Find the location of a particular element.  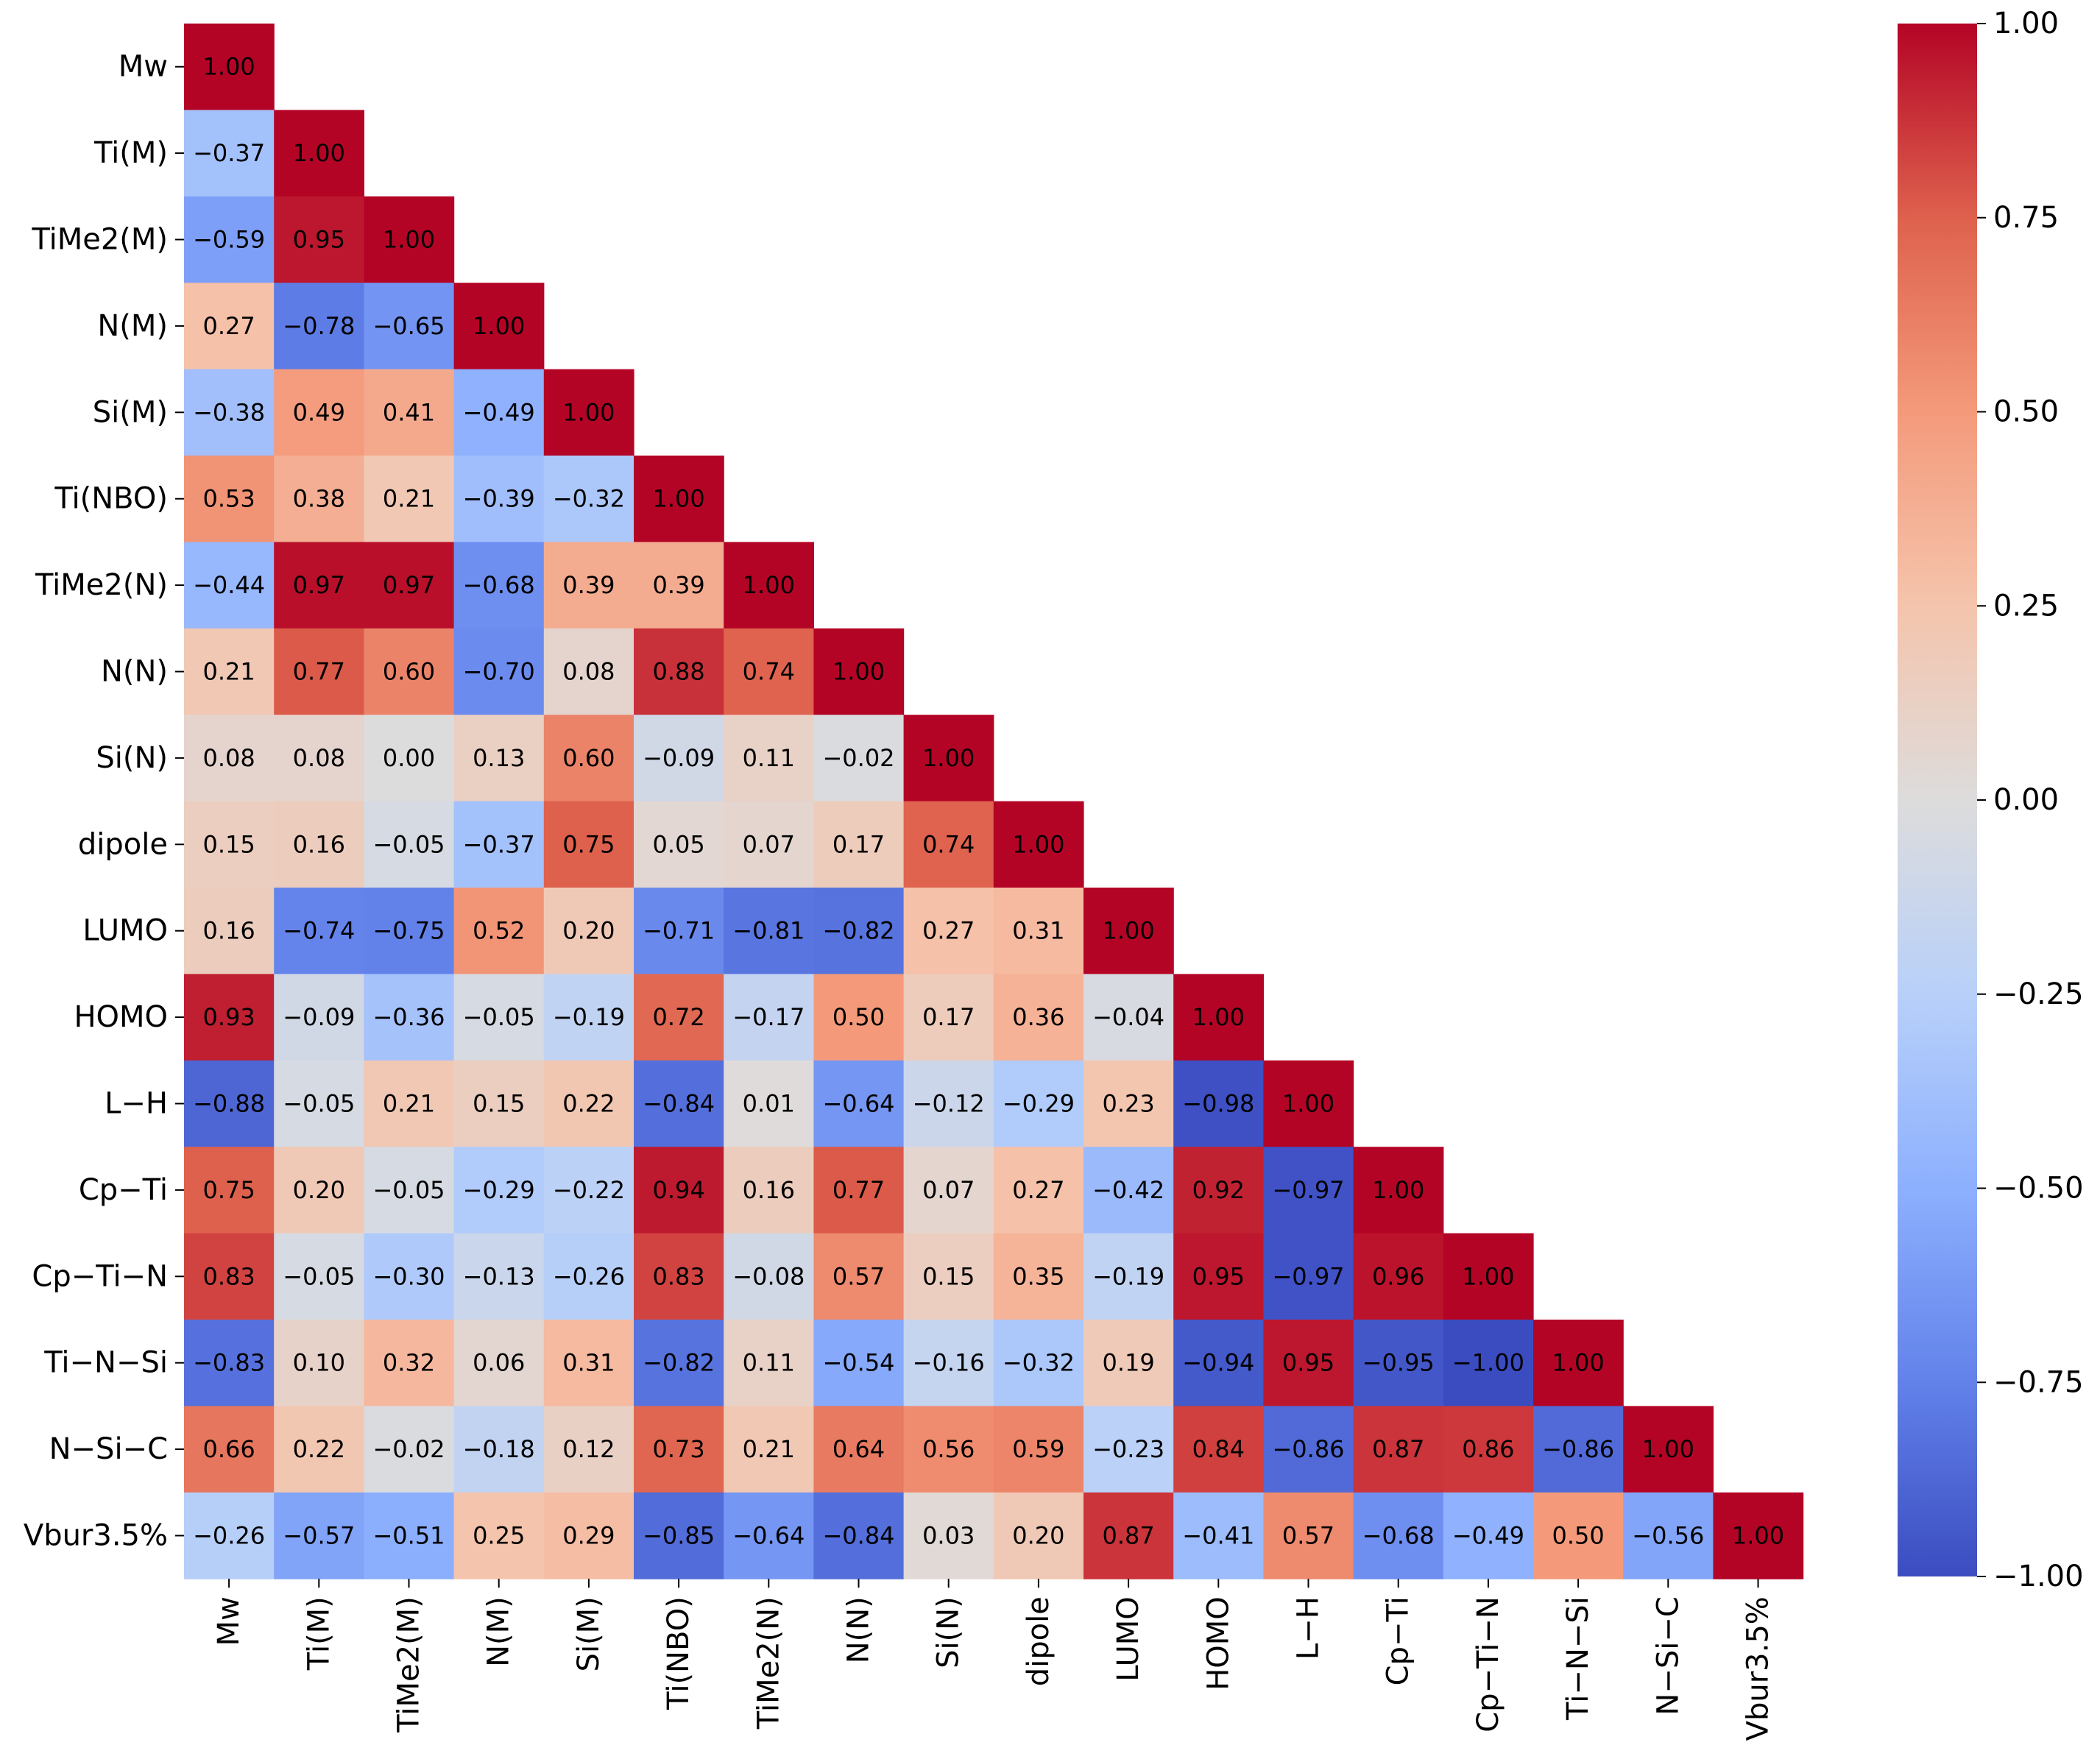

cell-value-r11-c6: −0.17 is located at coordinates (768, 1017).